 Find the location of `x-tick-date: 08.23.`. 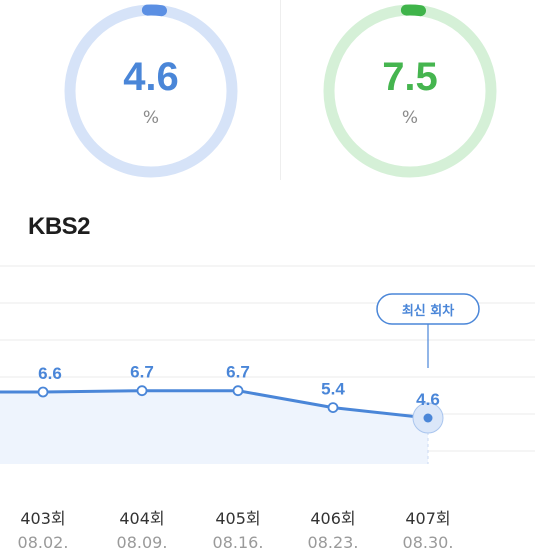

x-tick-date: 08.23. is located at coordinates (333, 542).